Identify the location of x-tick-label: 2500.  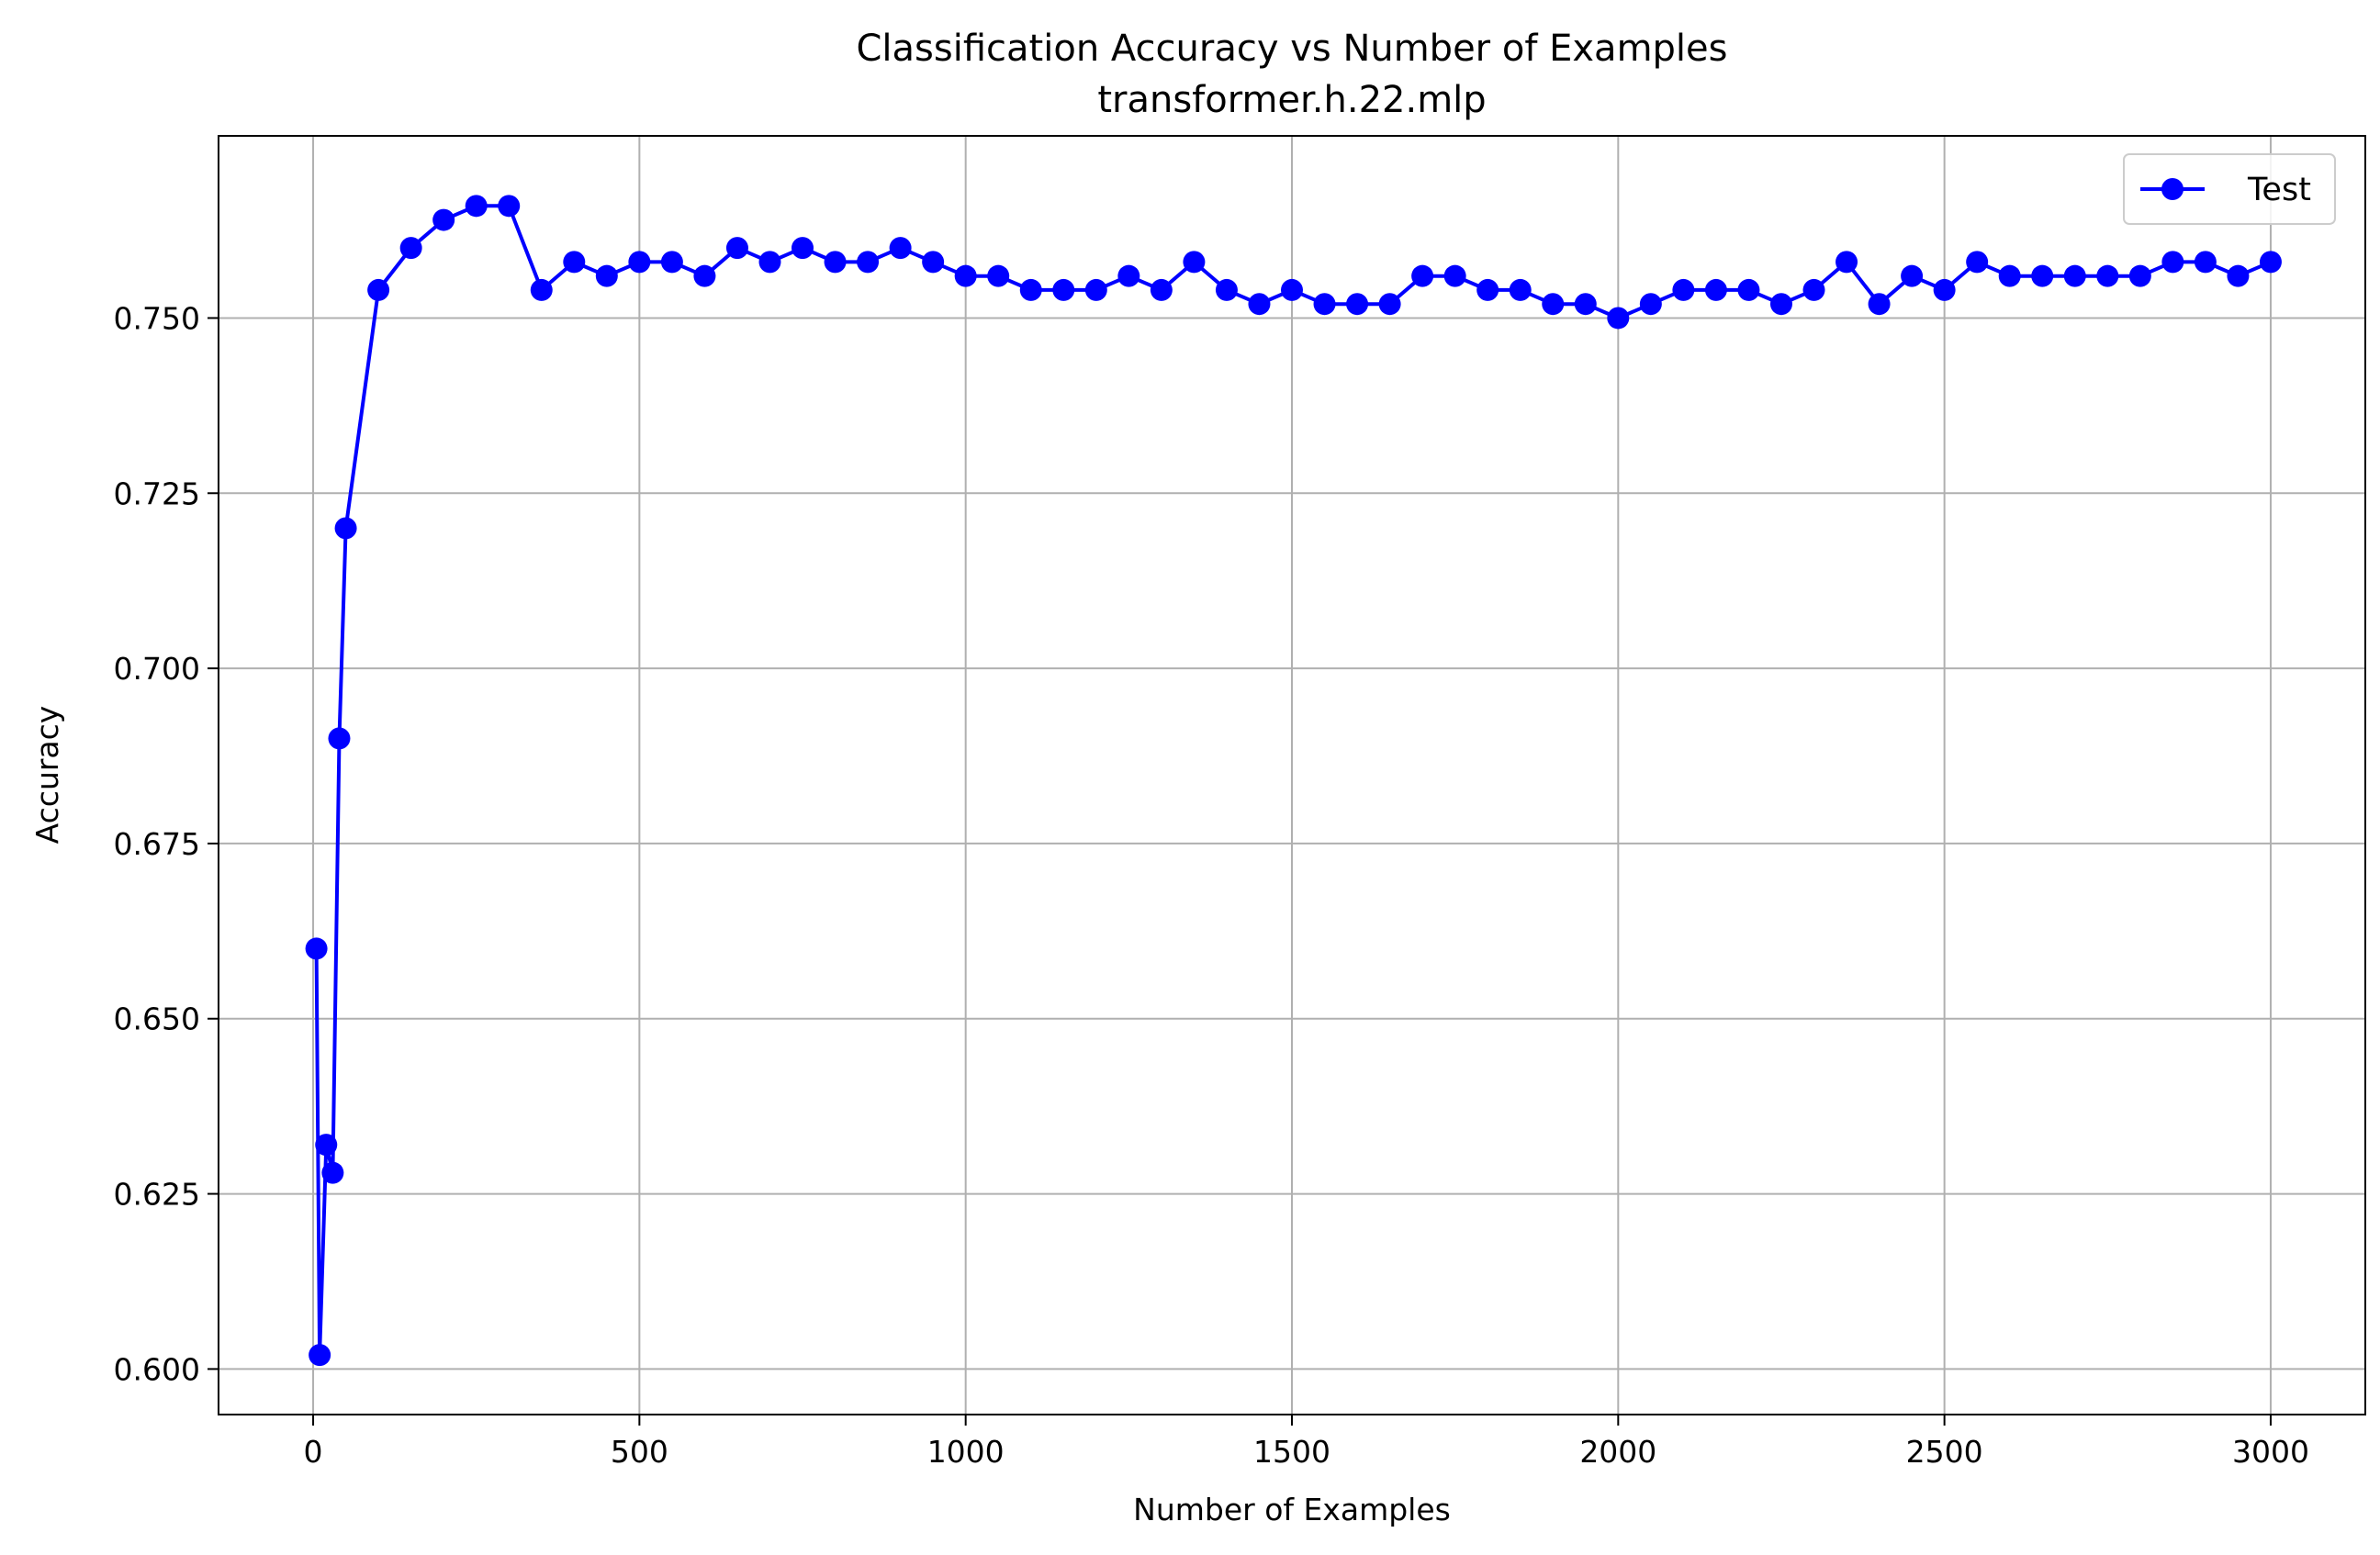
(1944, 1452).